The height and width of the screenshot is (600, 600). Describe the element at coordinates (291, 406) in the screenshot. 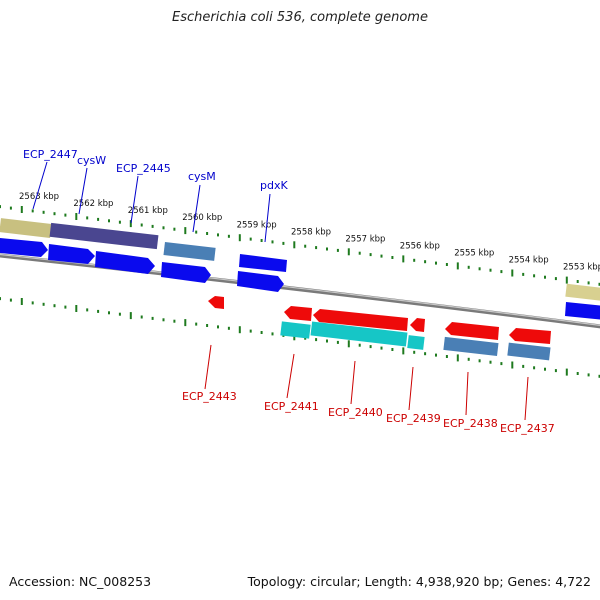

I see `gene-label: ECP_2441` at that location.